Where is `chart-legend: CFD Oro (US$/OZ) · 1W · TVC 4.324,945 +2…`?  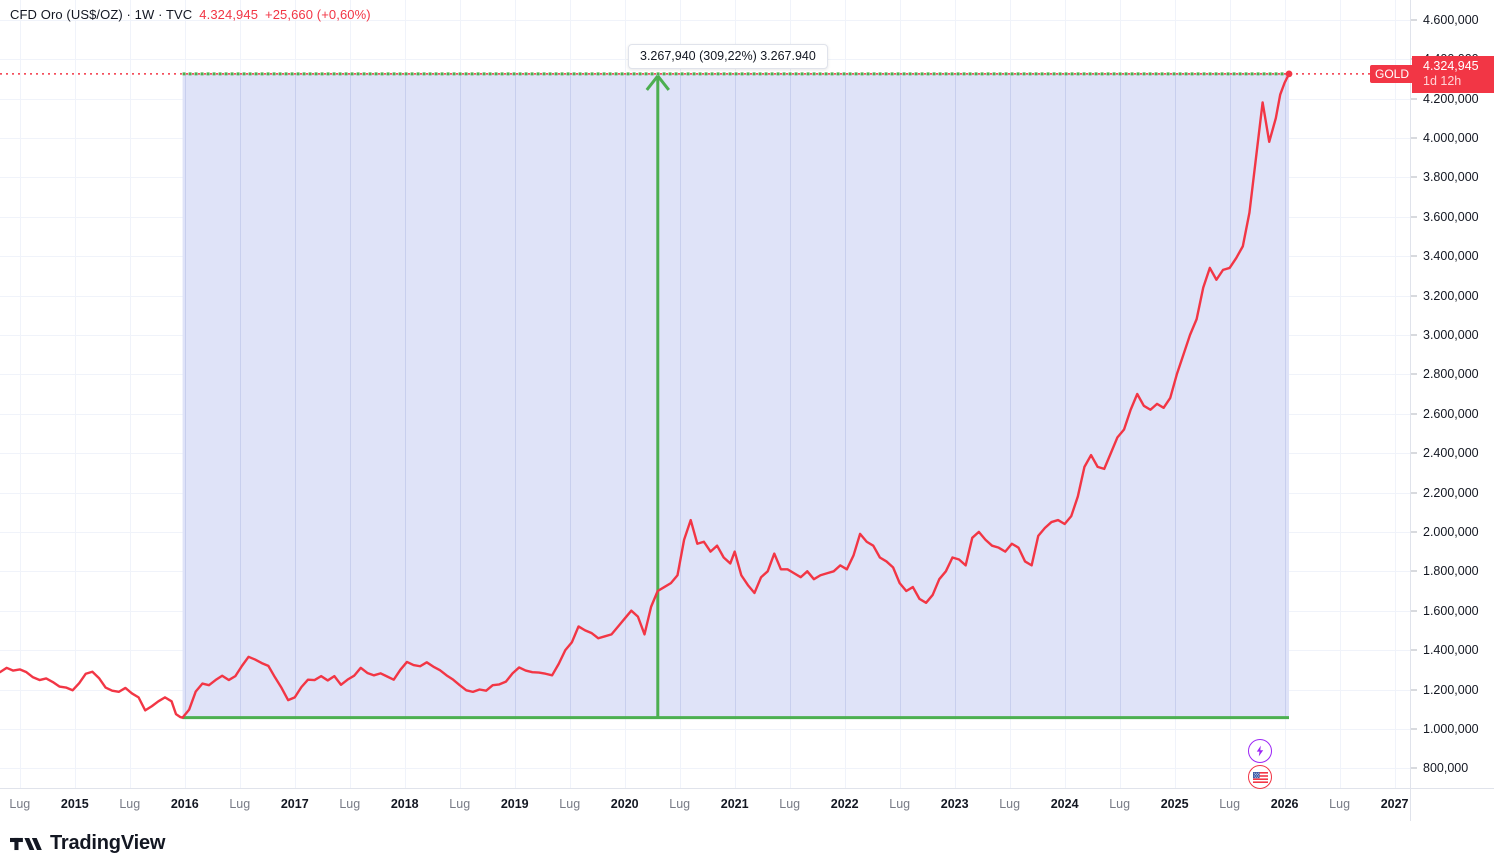 chart-legend: CFD Oro (US$/OZ) · 1W · TVC 4.324,945 +2… is located at coordinates (190, 14).